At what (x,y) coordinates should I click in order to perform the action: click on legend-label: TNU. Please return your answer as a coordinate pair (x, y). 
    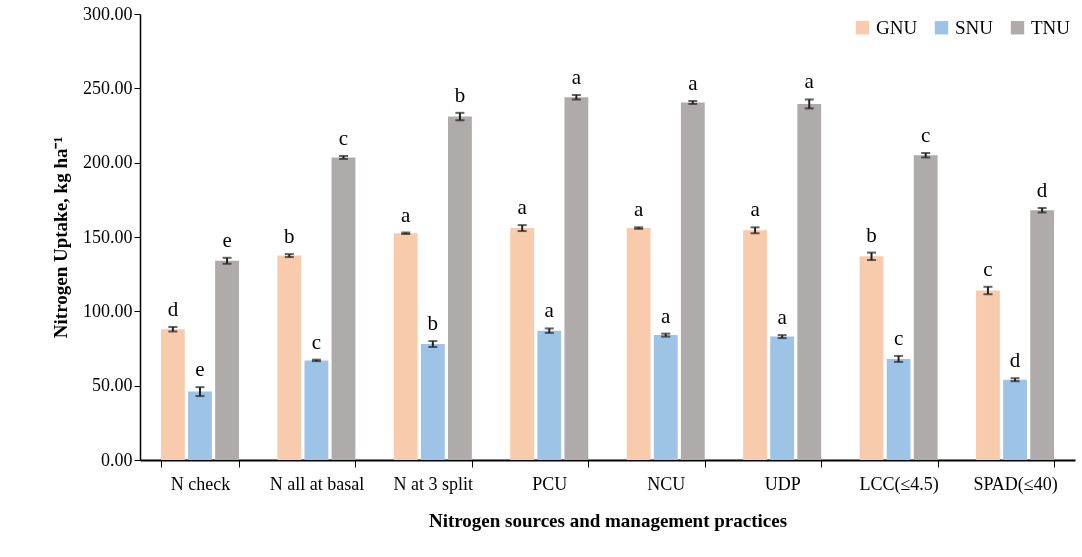
    Looking at the image, I should click on (1051, 27).